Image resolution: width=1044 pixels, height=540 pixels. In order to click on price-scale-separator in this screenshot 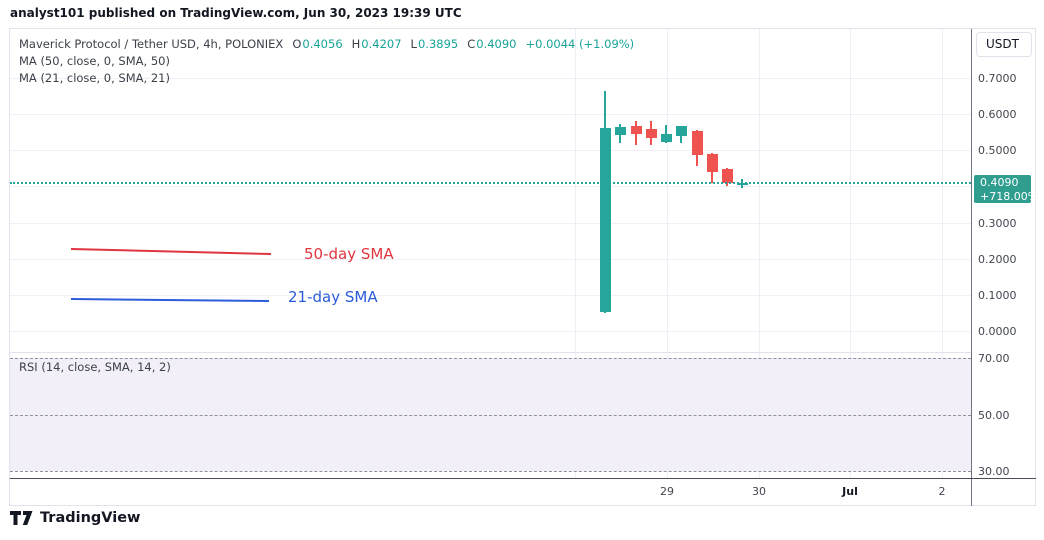, I will do `click(971, 267)`.